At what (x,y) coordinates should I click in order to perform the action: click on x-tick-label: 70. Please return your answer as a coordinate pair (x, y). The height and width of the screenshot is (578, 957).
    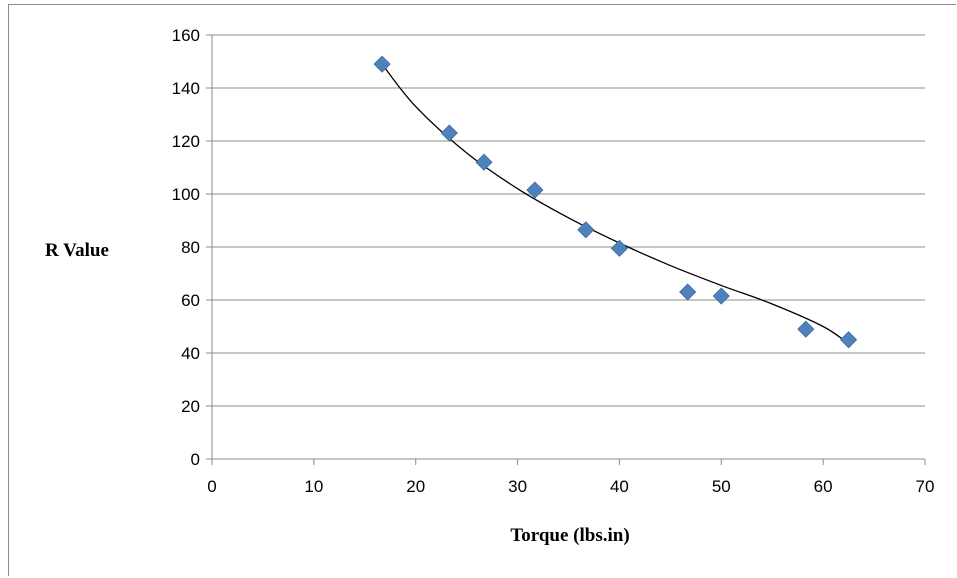
    Looking at the image, I should click on (925, 486).